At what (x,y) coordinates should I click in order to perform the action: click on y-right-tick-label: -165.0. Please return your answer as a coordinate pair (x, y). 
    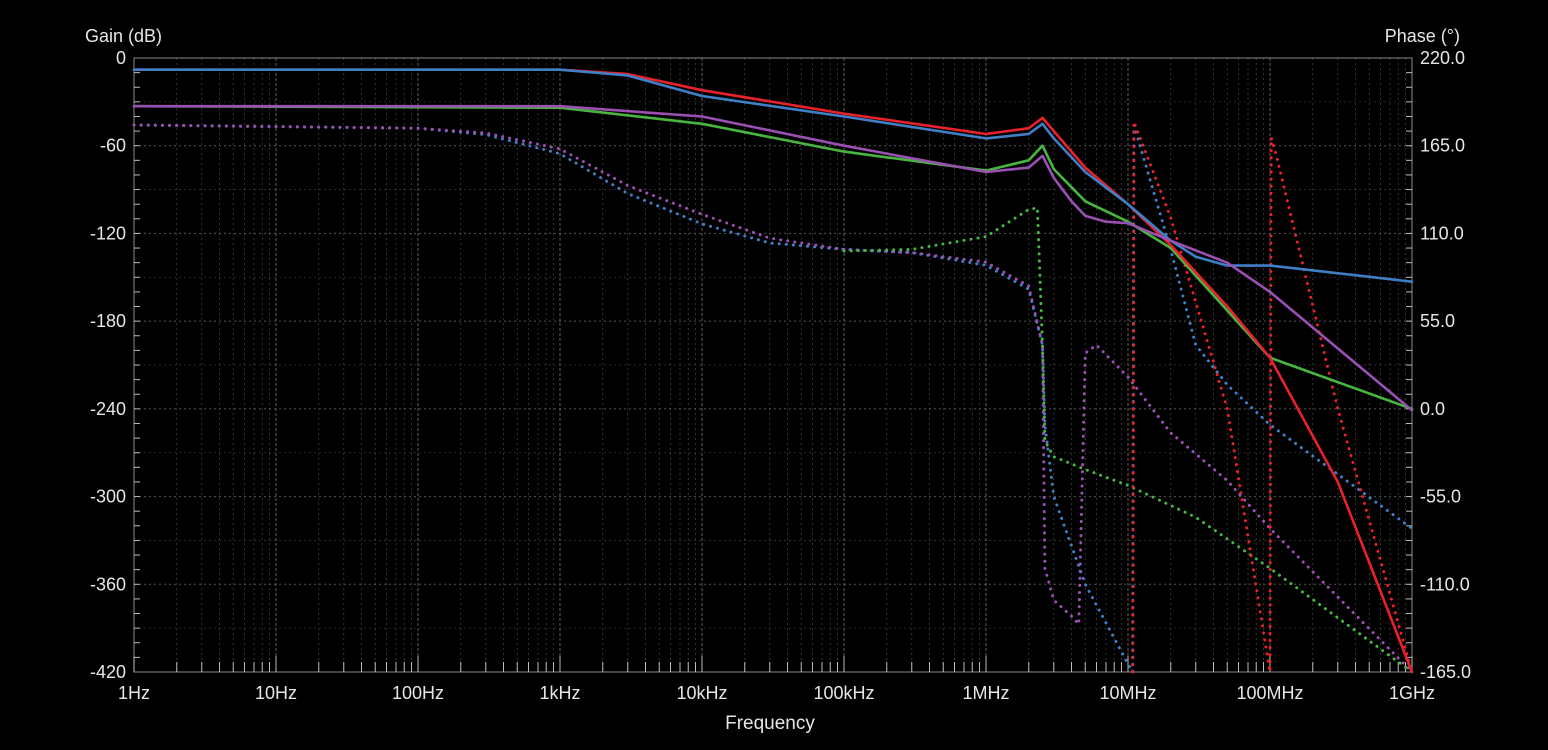
    Looking at the image, I should click on (1445, 672).